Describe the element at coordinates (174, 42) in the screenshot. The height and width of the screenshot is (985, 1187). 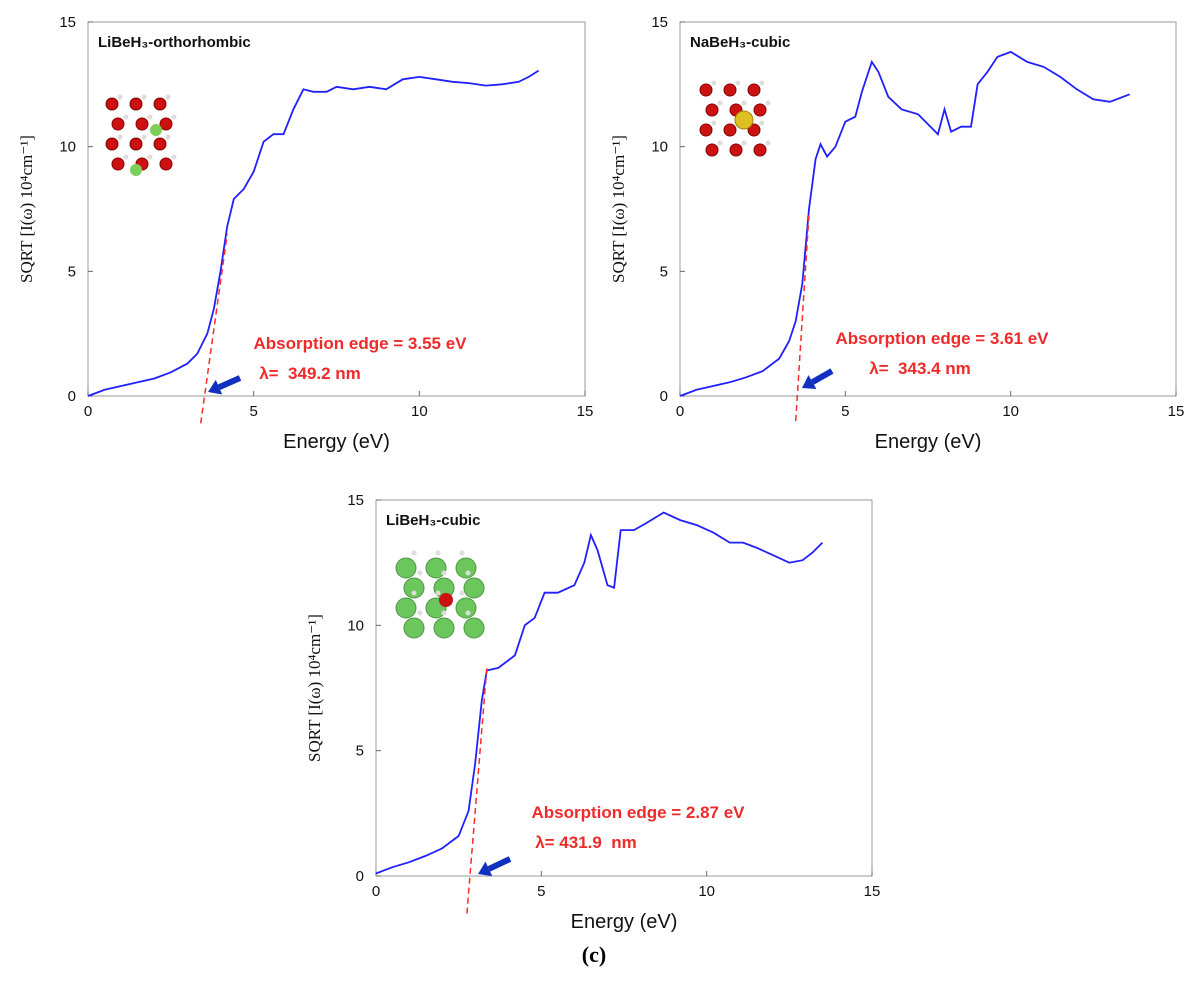
I see `panel-title: LiBeH₃-orthorhombic` at that location.